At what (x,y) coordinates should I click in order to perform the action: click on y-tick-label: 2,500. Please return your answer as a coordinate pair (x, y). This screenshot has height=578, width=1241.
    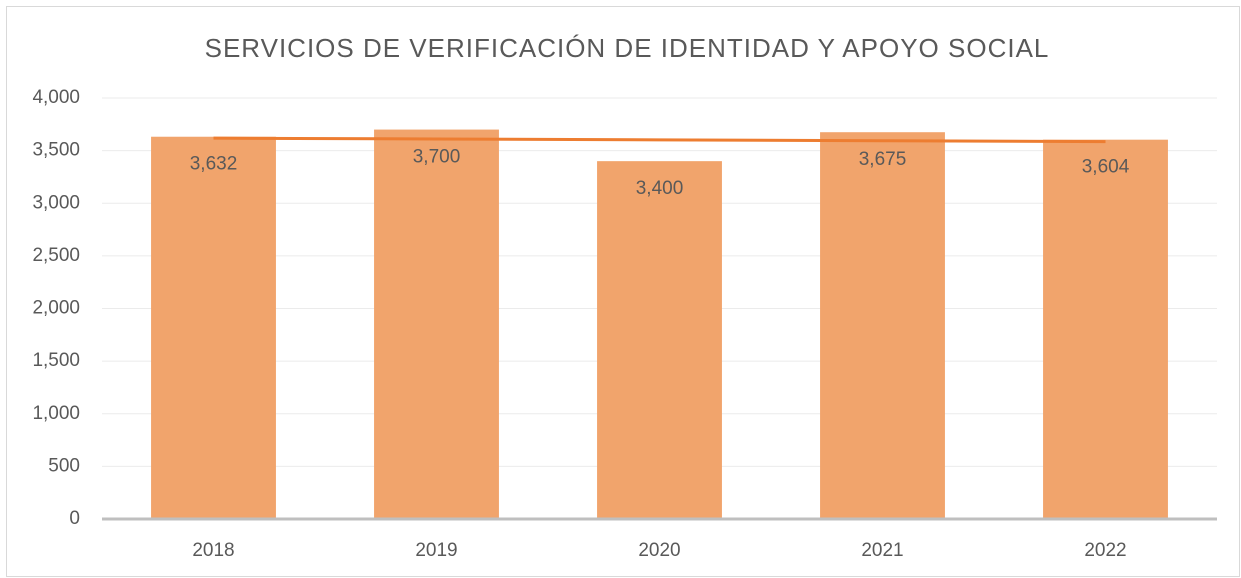
    Looking at the image, I should click on (56, 255).